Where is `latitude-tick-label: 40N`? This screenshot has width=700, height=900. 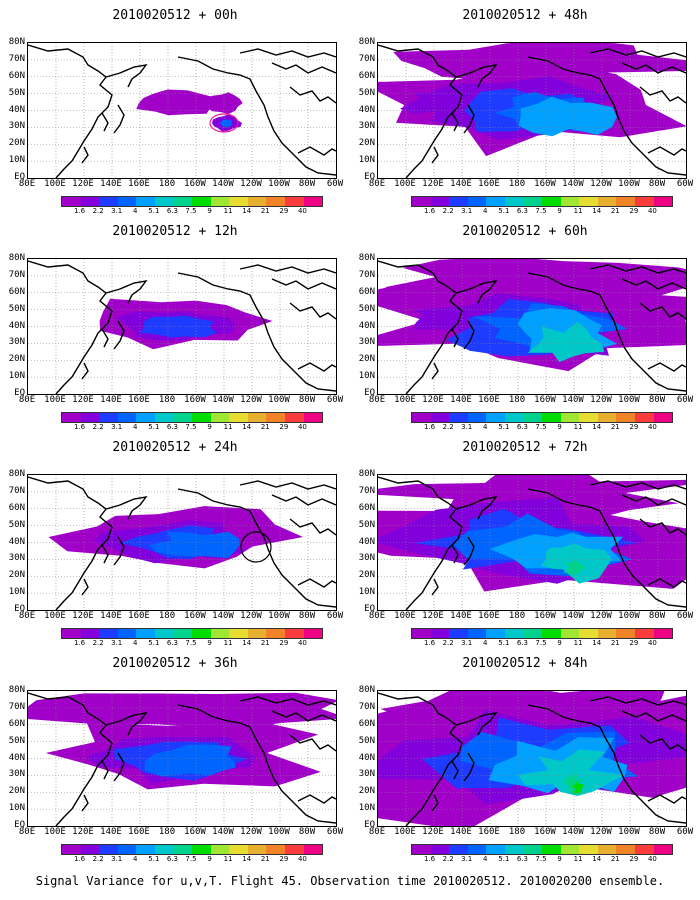
latitude-tick-label: 40N is located at coordinates (16, 109).